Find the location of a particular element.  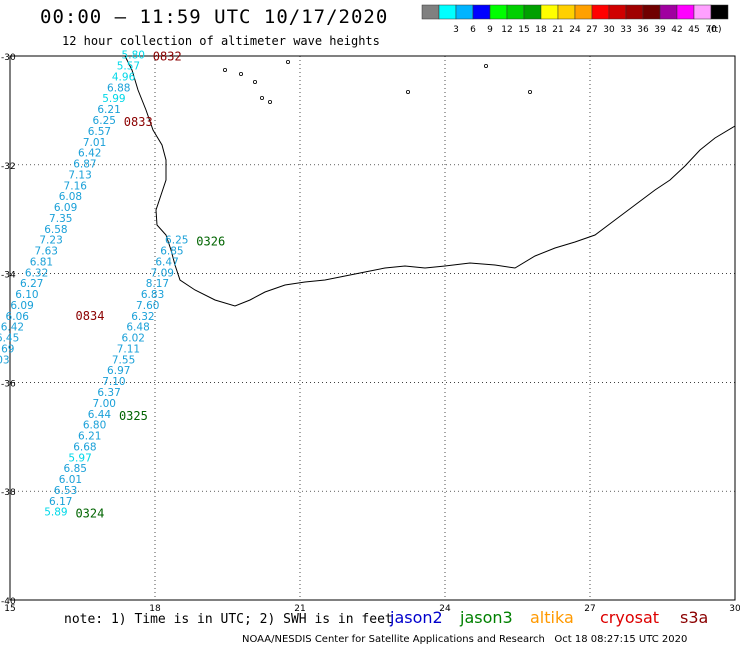

legend-label: 15 is located at coordinates (523, 30).